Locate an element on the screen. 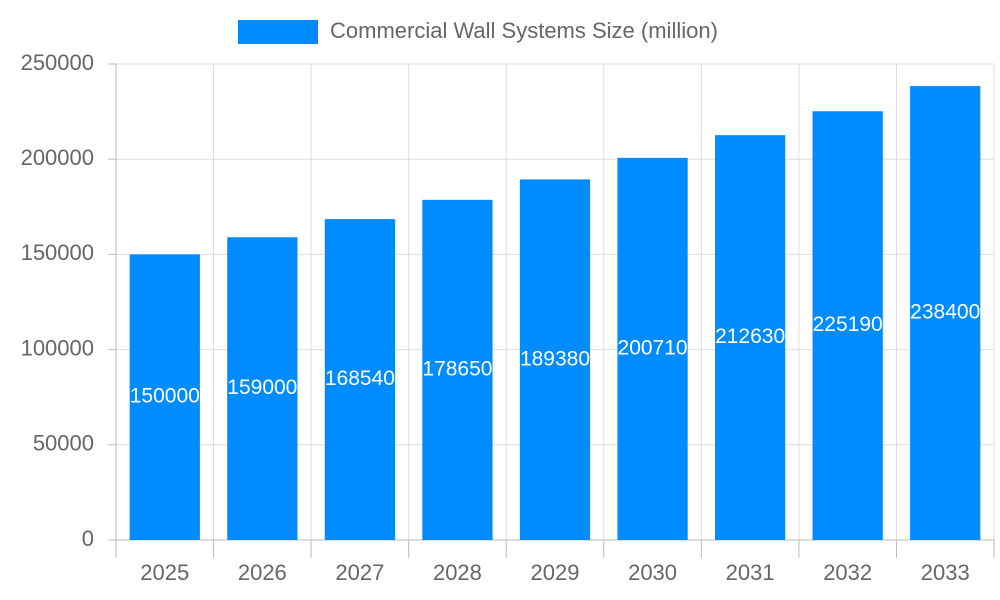  legend-swatch is located at coordinates (278, 32).